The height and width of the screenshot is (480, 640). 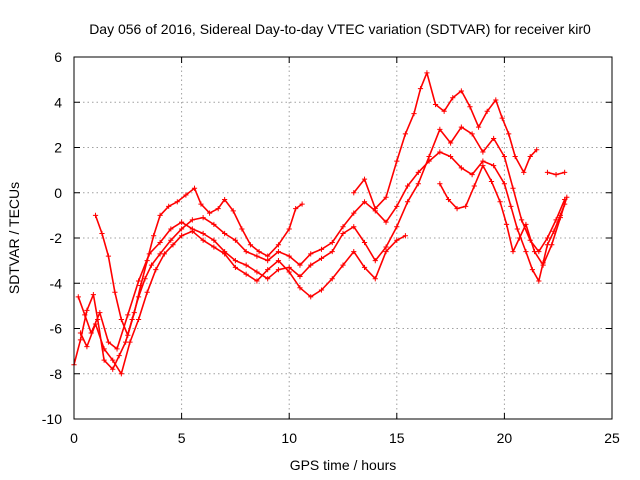 I want to click on y-tick-label: -4, so click(x=56, y=283).